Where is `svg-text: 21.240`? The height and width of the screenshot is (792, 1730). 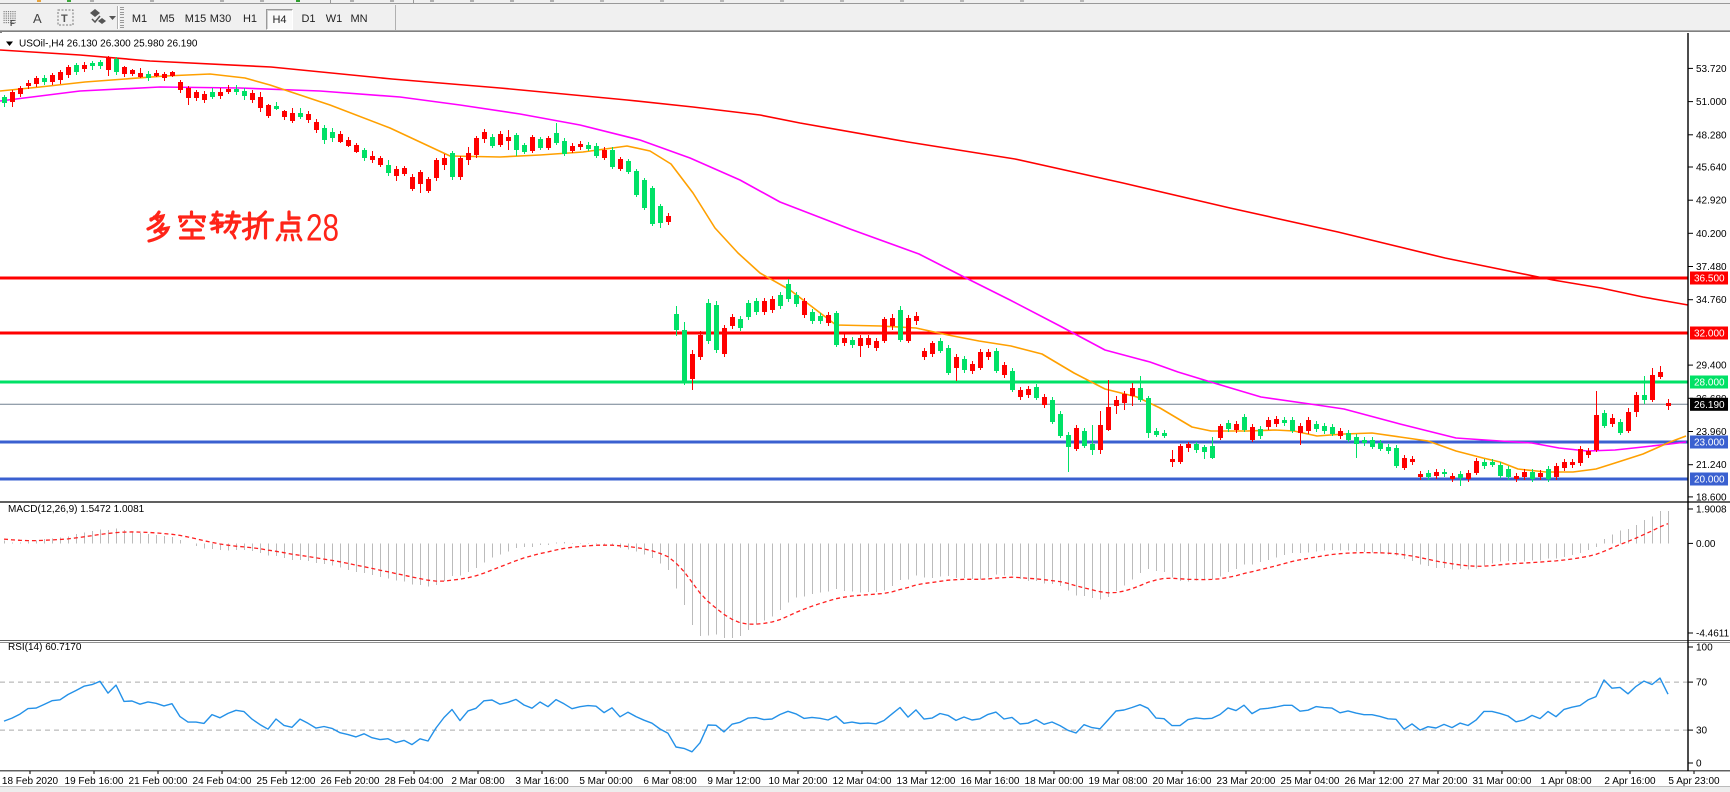 svg-text: 21.240 is located at coordinates (1711, 465).